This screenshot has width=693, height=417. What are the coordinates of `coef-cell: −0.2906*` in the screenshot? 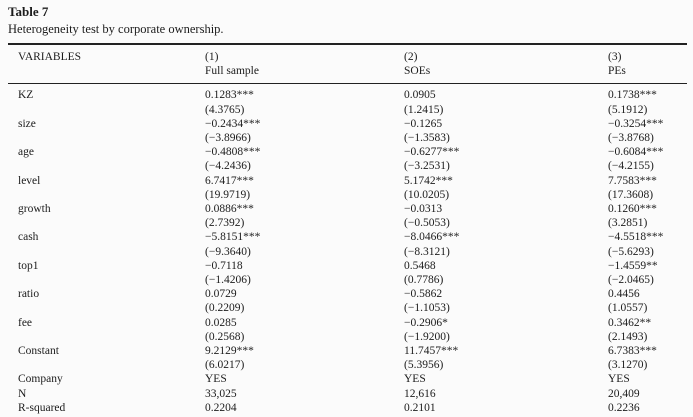 It's located at (426, 322).